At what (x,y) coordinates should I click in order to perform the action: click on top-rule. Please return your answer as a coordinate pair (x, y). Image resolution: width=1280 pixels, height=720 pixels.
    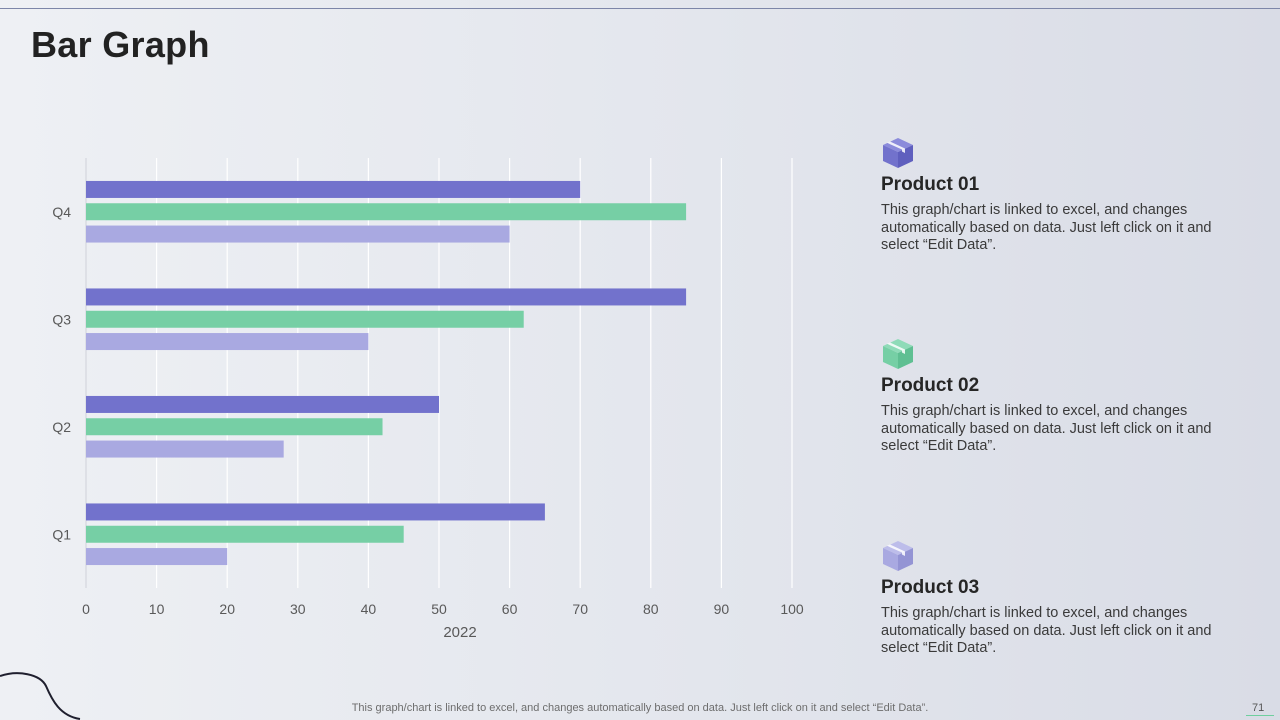
    Looking at the image, I should click on (640, 8).